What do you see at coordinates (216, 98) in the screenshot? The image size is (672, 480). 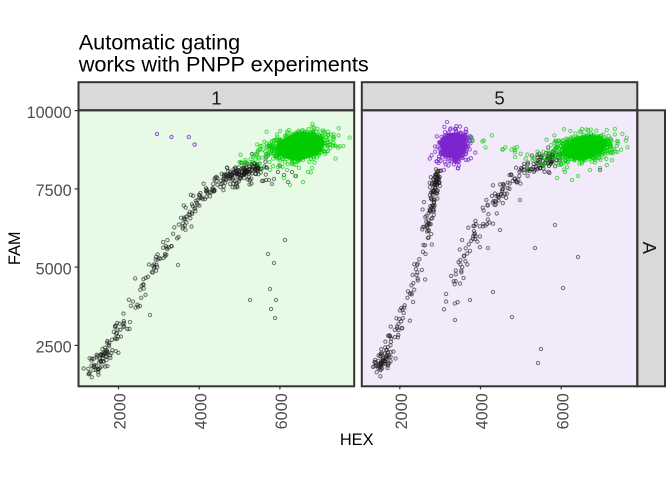 I see `svg-text: 1` at bounding box center [216, 98].